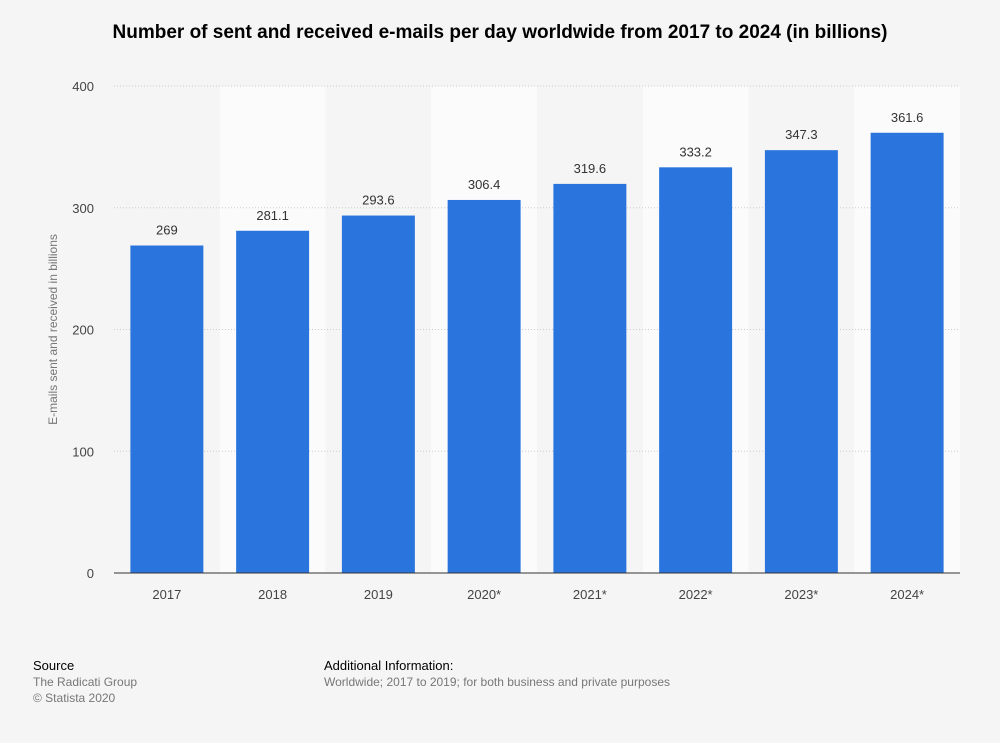 This screenshot has width=1000, height=743. Describe the element at coordinates (167, 229) in the screenshot. I see `data-label: 269` at that location.